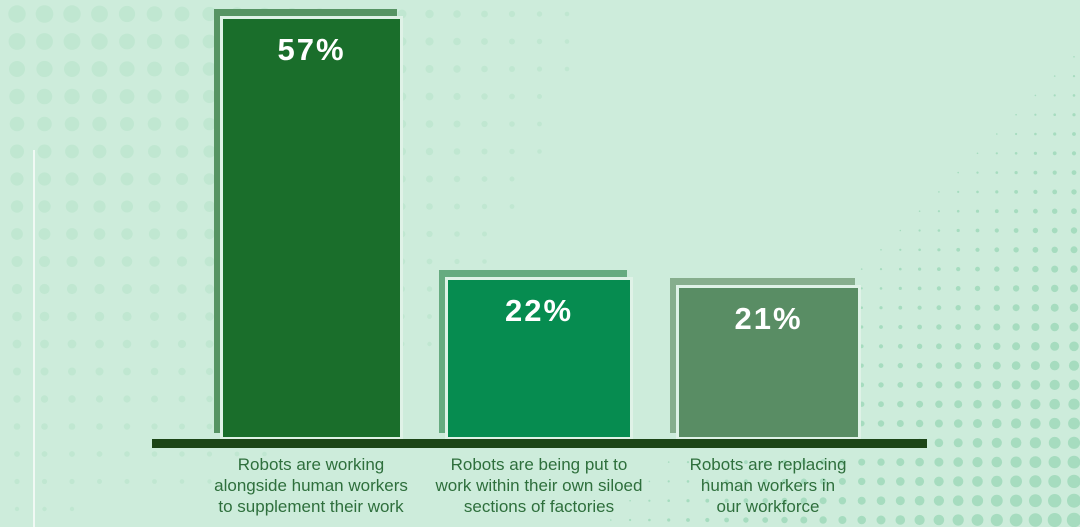  What do you see at coordinates (768, 464) in the screenshot?
I see `category-label-line: Robots are replacing` at bounding box center [768, 464].